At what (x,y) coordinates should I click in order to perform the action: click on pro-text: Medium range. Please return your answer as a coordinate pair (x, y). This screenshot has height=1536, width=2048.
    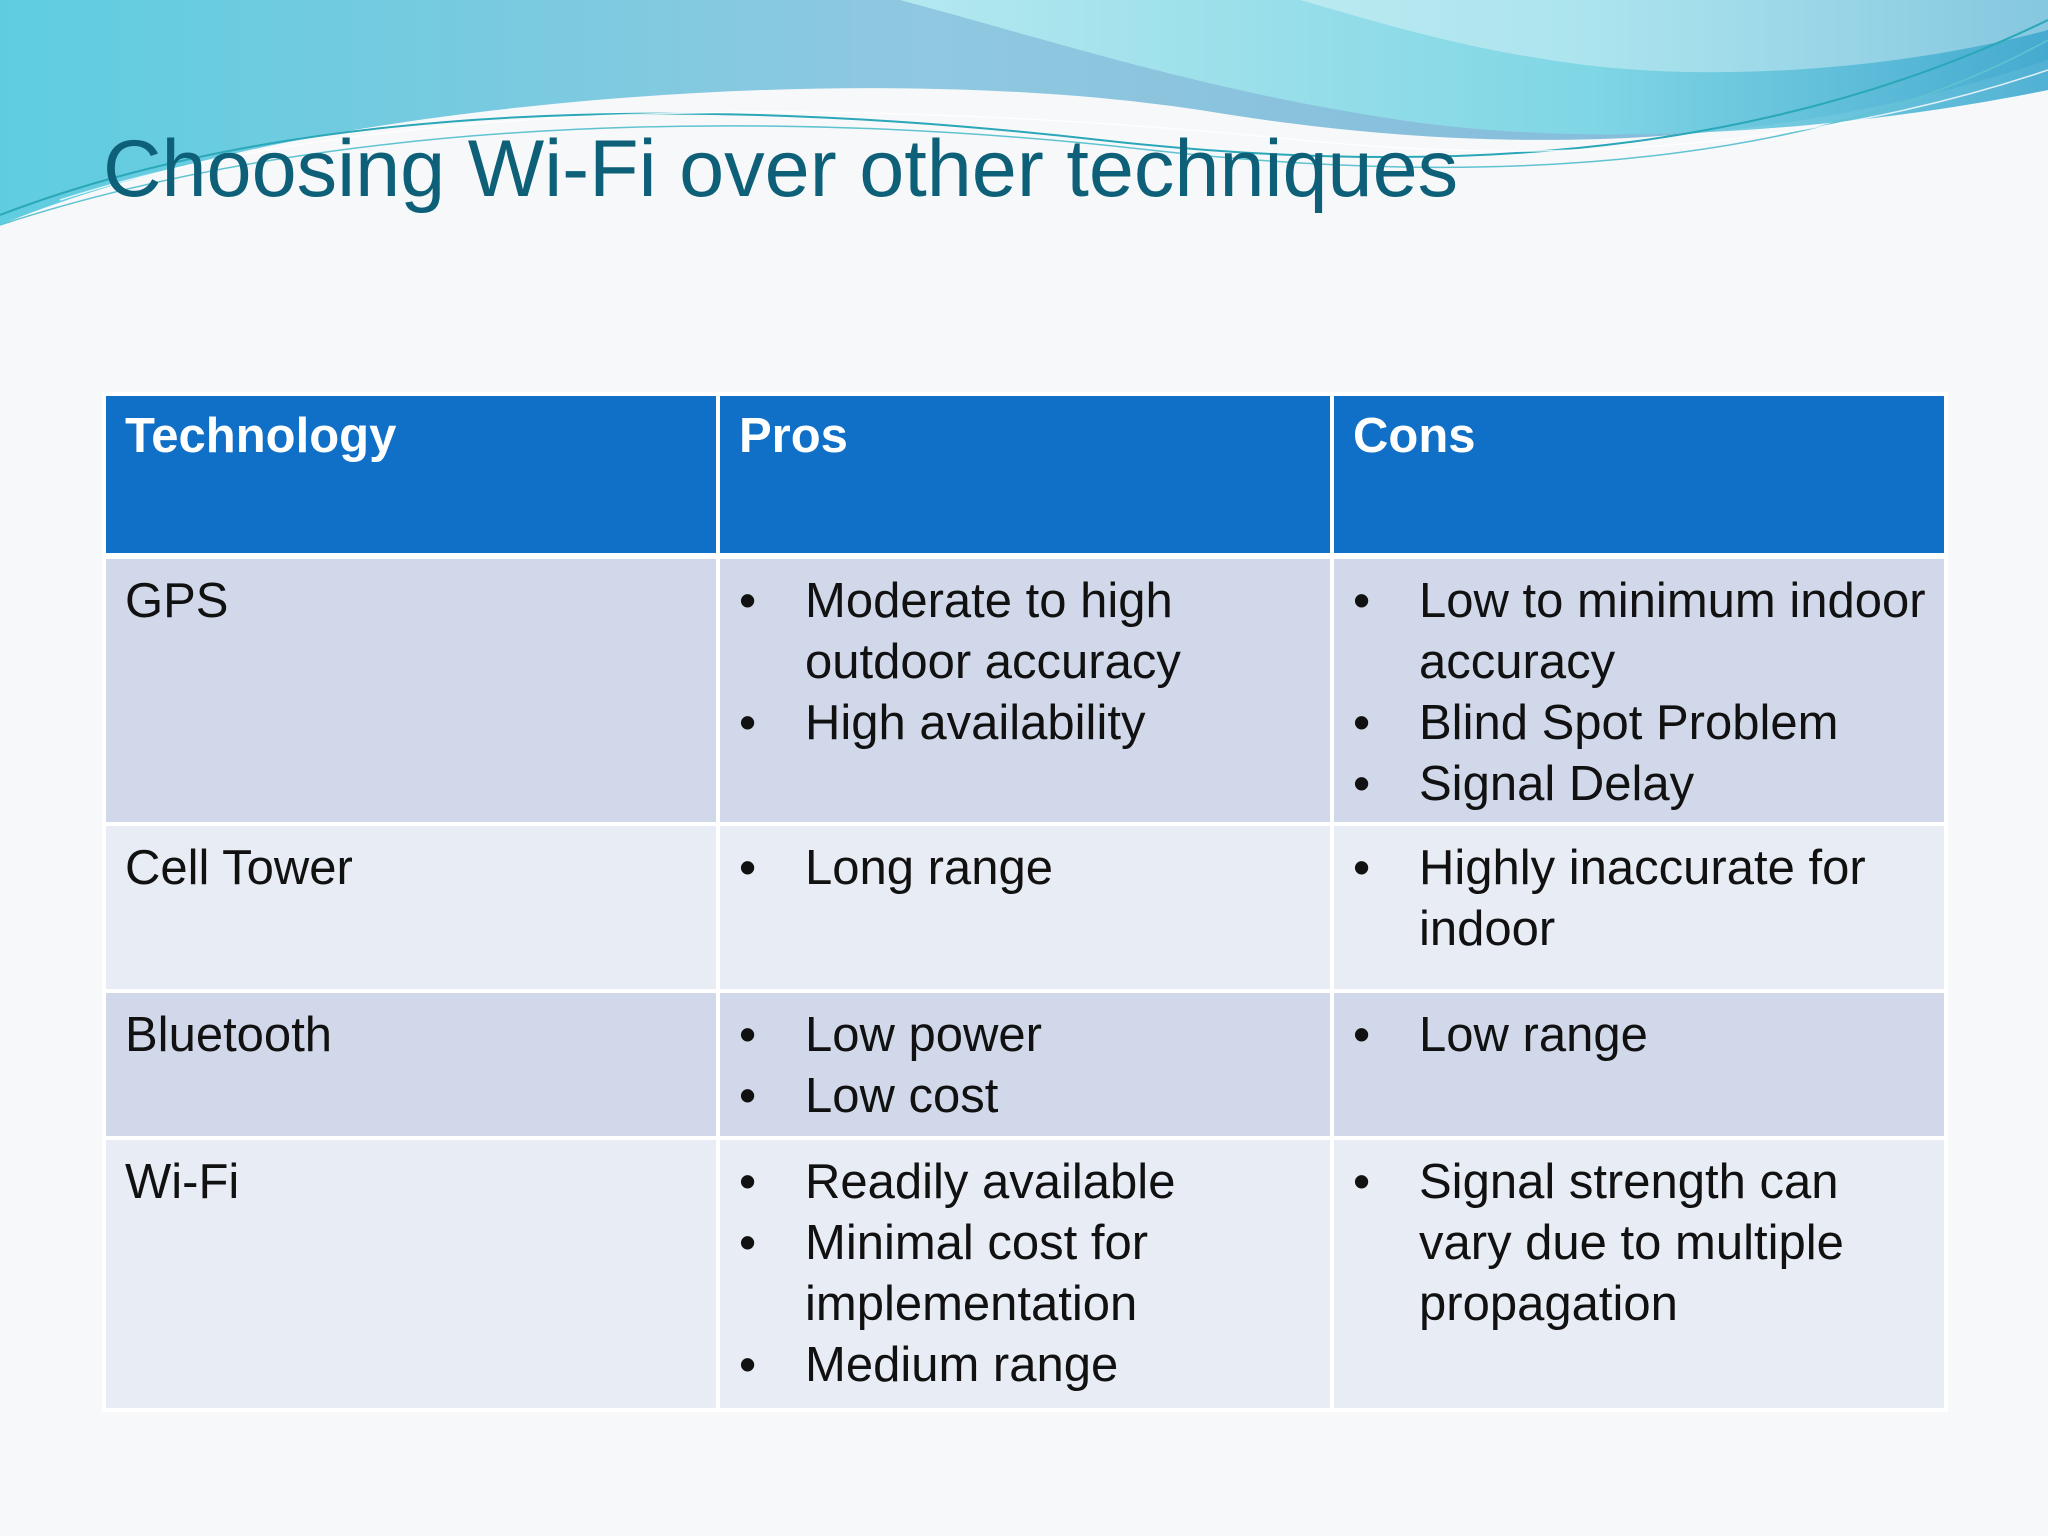
    Looking at the image, I should click on (962, 1365).